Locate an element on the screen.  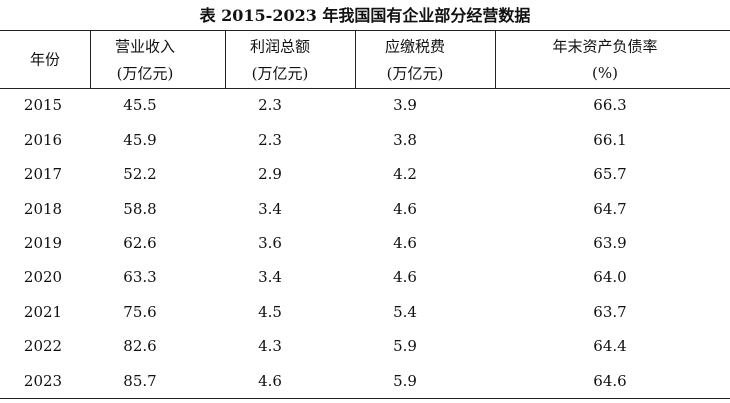
value-cell: 65.7 is located at coordinates (610, 174).